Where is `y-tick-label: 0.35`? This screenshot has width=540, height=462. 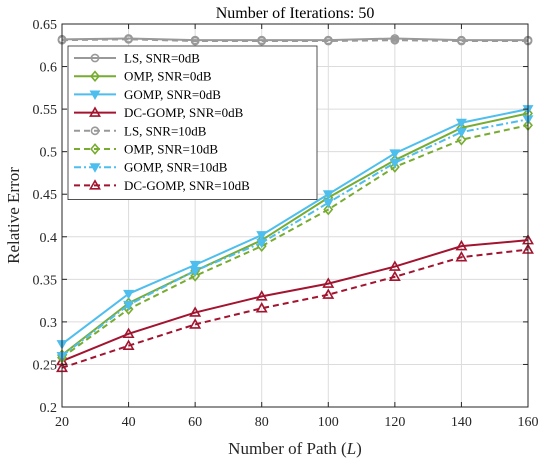 y-tick-label: 0.35 is located at coordinates (45, 280).